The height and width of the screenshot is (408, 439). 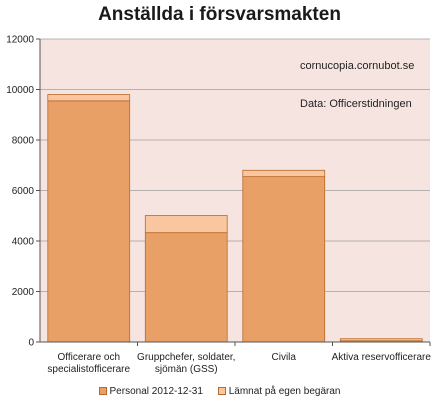 What do you see at coordinates (357, 66) in the screenshot?
I see `source-site-annotation: cornucopia.cornubot.se` at bounding box center [357, 66].